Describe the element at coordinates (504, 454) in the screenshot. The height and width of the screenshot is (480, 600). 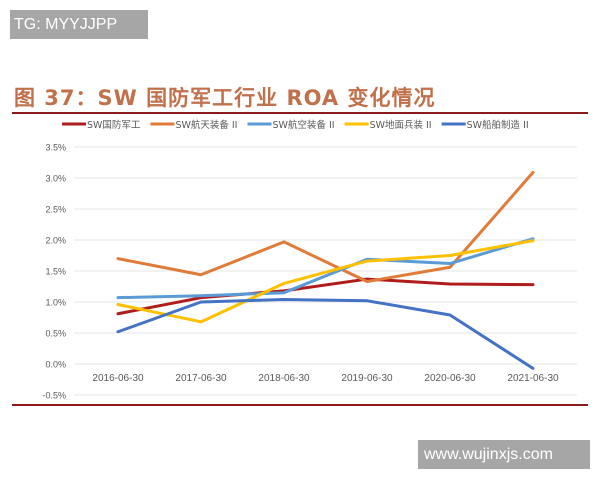
I see `watermark-bottom-right: www.wujinxjs.com` at that location.